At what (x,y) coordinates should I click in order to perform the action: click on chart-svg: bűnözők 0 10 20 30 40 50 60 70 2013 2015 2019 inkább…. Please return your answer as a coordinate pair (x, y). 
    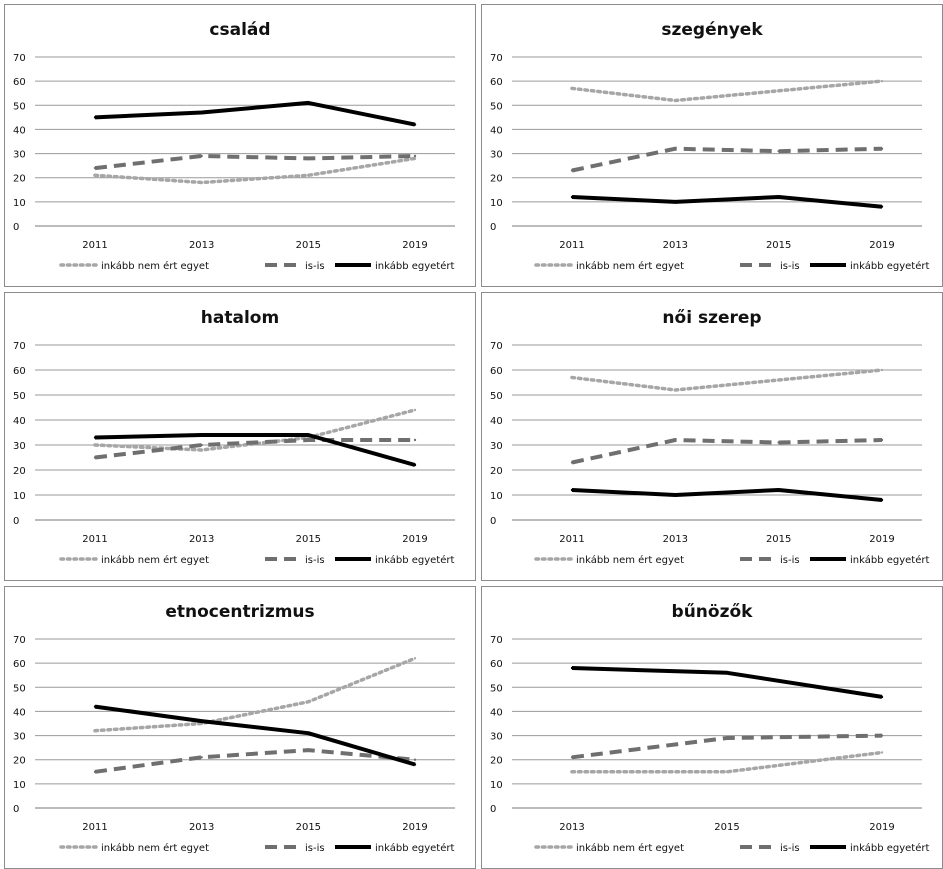
    Looking at the image, I should click on (709, 728).